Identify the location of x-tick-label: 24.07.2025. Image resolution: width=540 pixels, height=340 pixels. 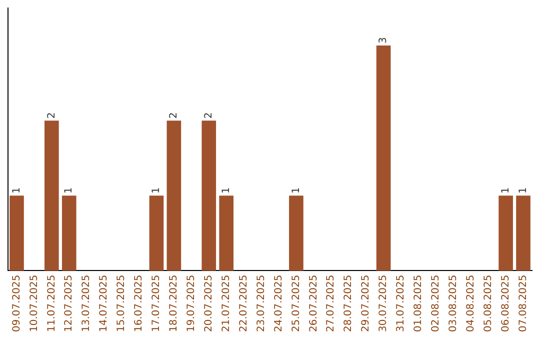
(278, 303).